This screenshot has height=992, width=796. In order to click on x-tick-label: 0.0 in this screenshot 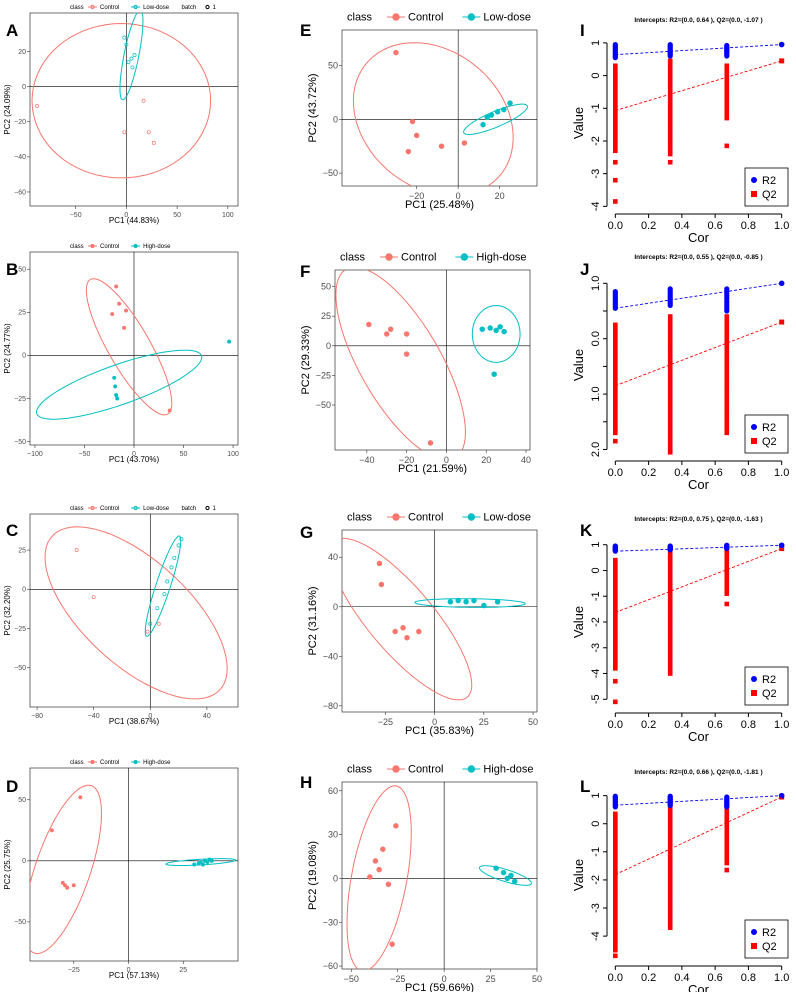, I will do `click(615, 473)`.